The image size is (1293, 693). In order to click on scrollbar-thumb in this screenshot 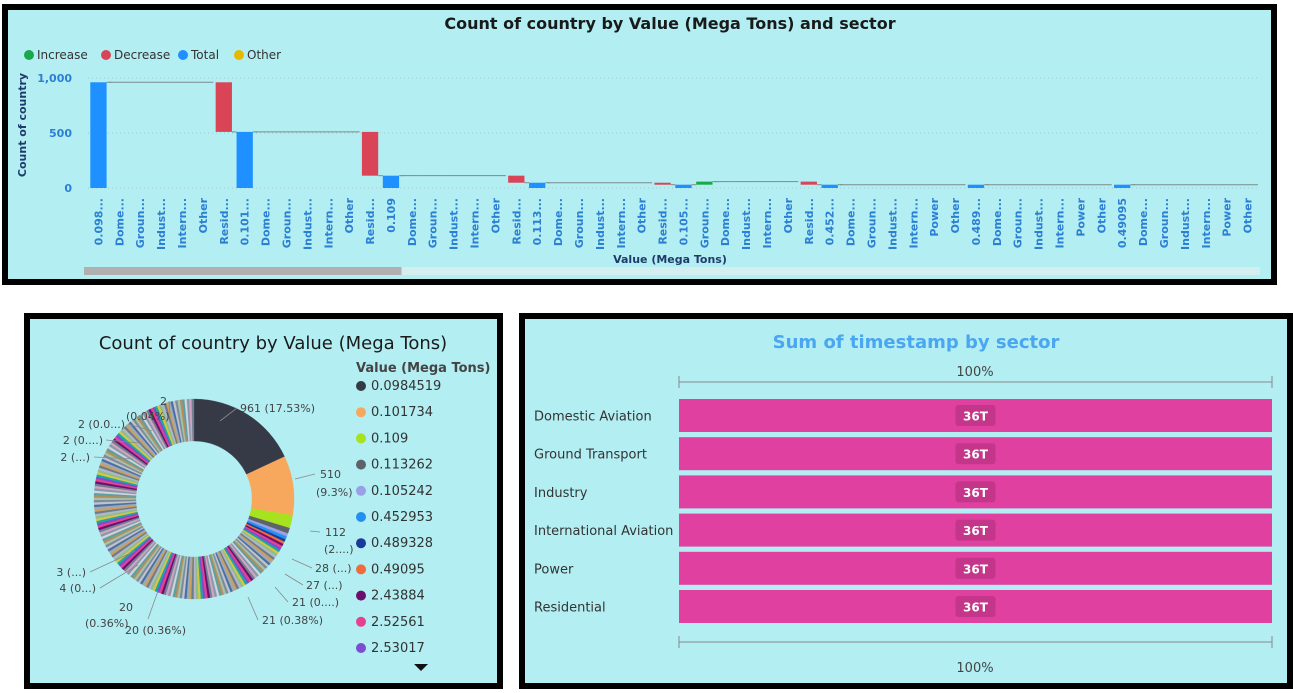, I will do `click(243, 271)`.